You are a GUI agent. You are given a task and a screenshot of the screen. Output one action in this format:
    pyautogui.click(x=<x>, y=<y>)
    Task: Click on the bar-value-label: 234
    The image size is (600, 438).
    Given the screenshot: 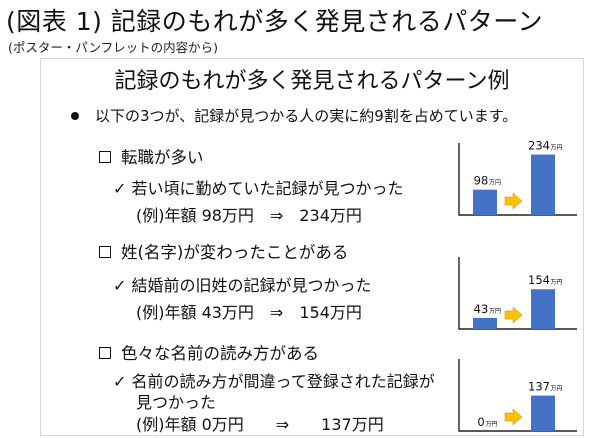 What is the action you would take?
    pyautogui.click(x=539, y=146)
    